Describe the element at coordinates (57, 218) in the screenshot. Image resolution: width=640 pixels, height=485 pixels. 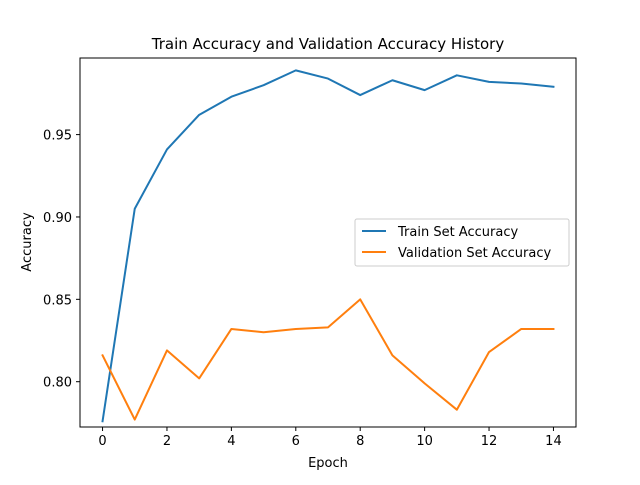
I see `y-tick-label: 0.90` at that location.